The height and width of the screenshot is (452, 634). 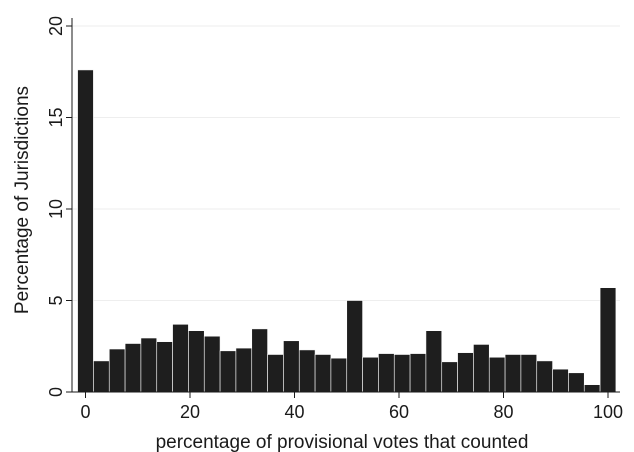 I want to click on y-axis-ticks: 0 5 10 15 20, so click(x=59, y=206).